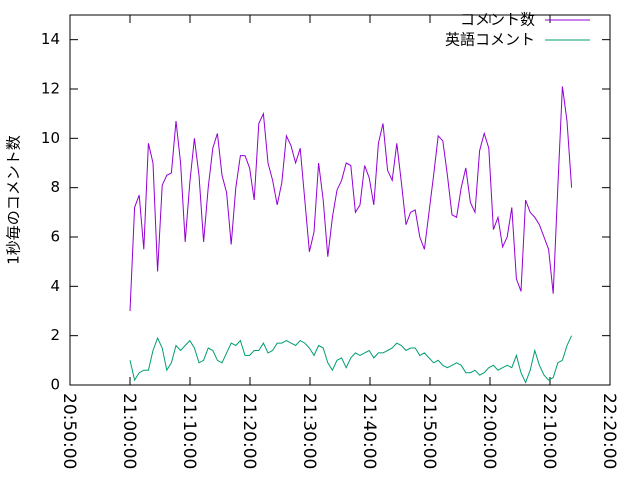 The image size is (640, 480). I want to click on x-tick-label: 21:20:00, so click(249, 431).